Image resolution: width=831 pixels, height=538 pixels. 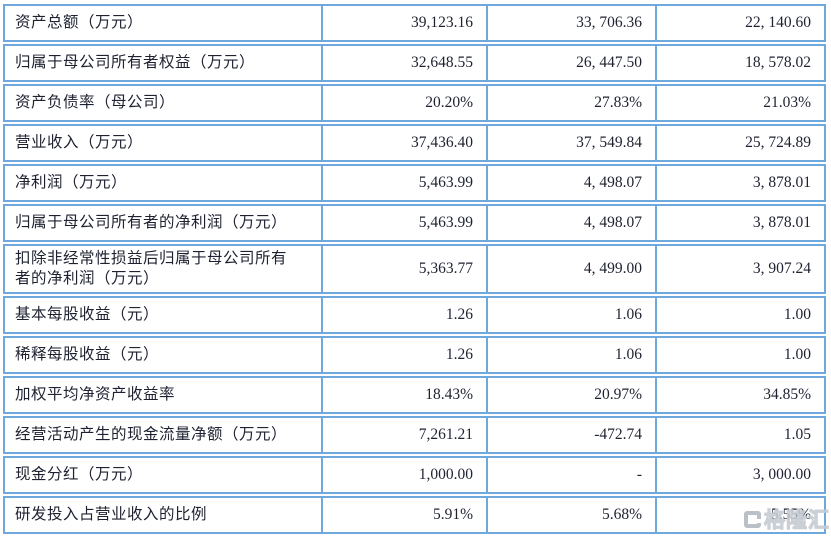 What do you see at coordinates (164, 395) in the screenshot?
I see `row-label: 加权平均净资产收益率` at bounding box center [164, 395].